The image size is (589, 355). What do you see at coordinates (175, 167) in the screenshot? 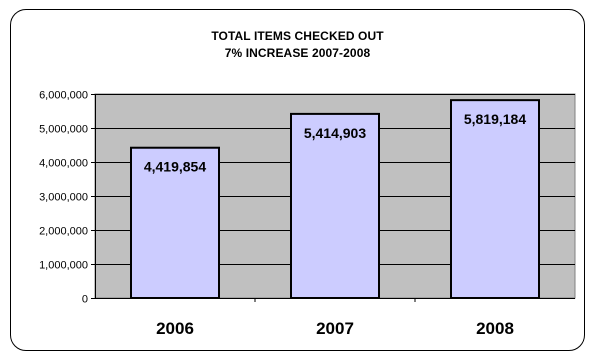
I see `data-label-2006: 4,419,854` at bounding box center [175, 167].